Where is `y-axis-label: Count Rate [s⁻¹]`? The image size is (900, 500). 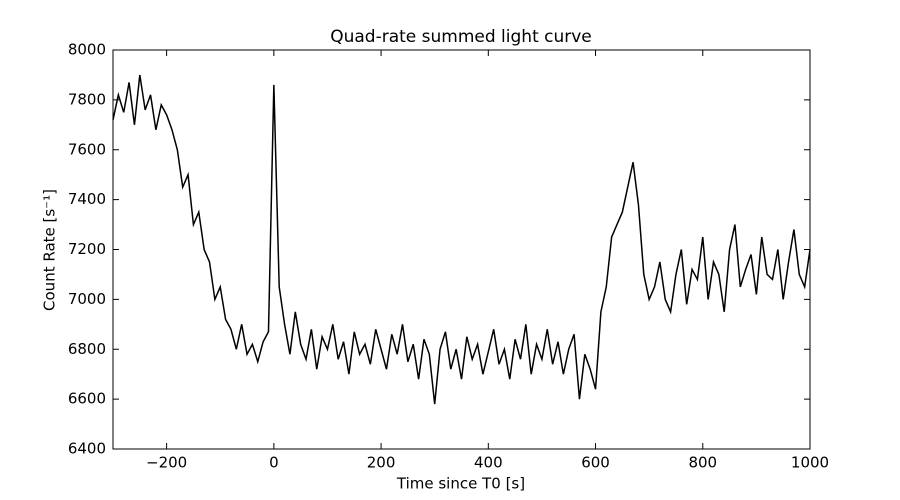 y-axis-label: Count Rate [s⁻¹] is located at coordinates (50, 250).